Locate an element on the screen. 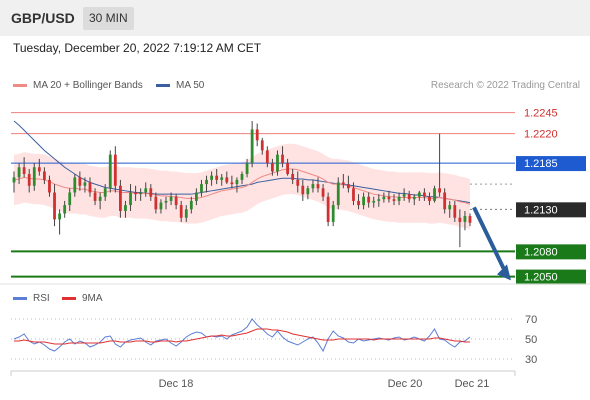  forecast-arrow-shaft is located at coordinates (490, 240).